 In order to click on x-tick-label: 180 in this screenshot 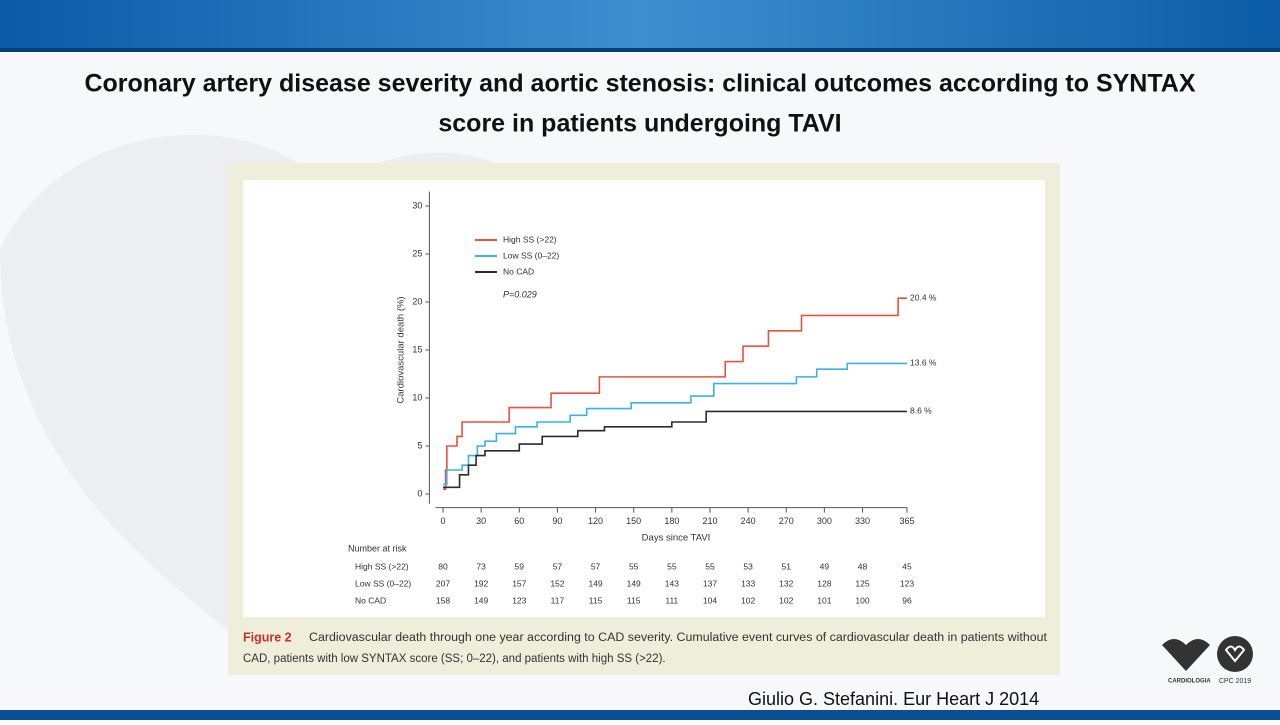, I will do `click(671, 521)`.